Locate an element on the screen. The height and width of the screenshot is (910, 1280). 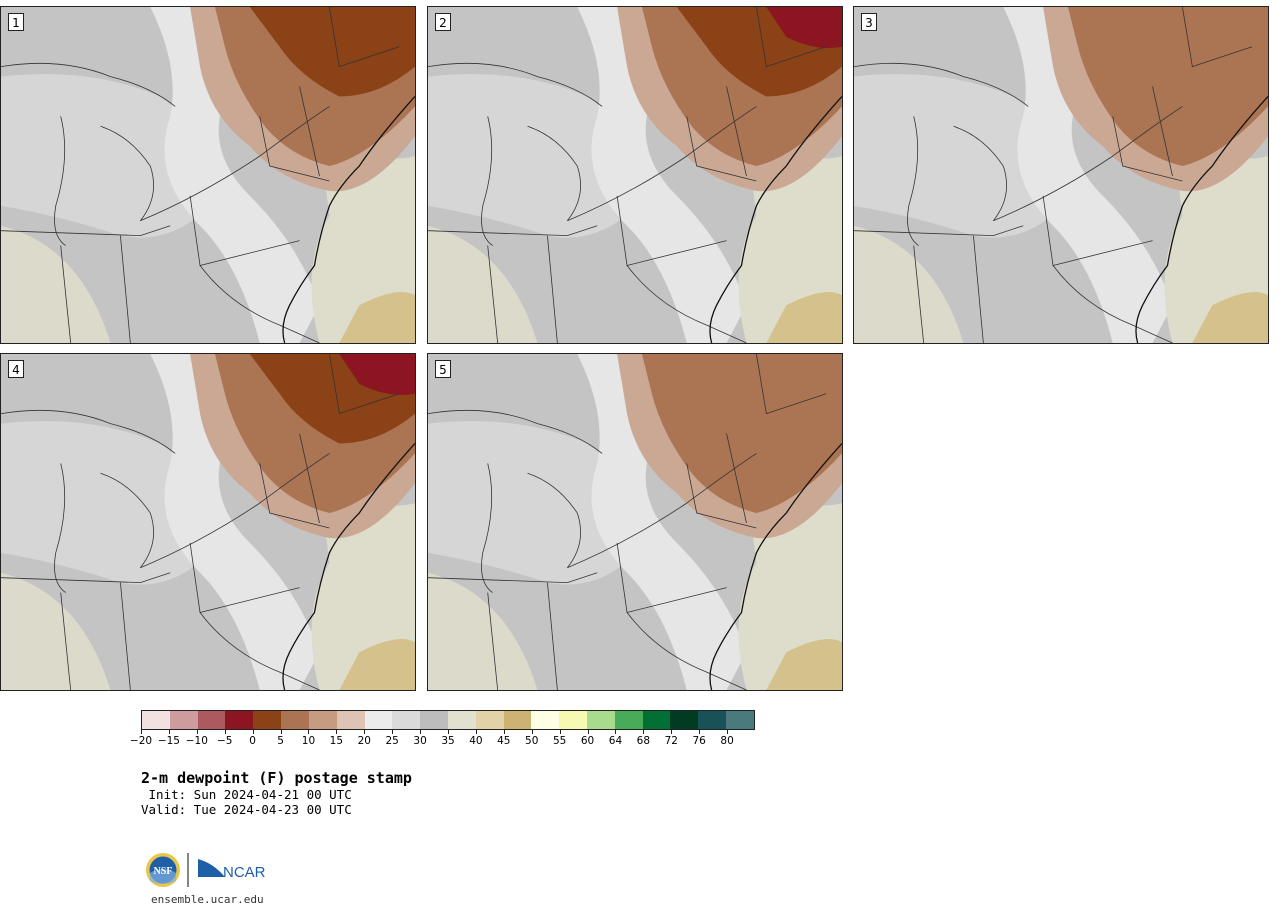
member-number-label: 3 is located at coordinates (869, 22).